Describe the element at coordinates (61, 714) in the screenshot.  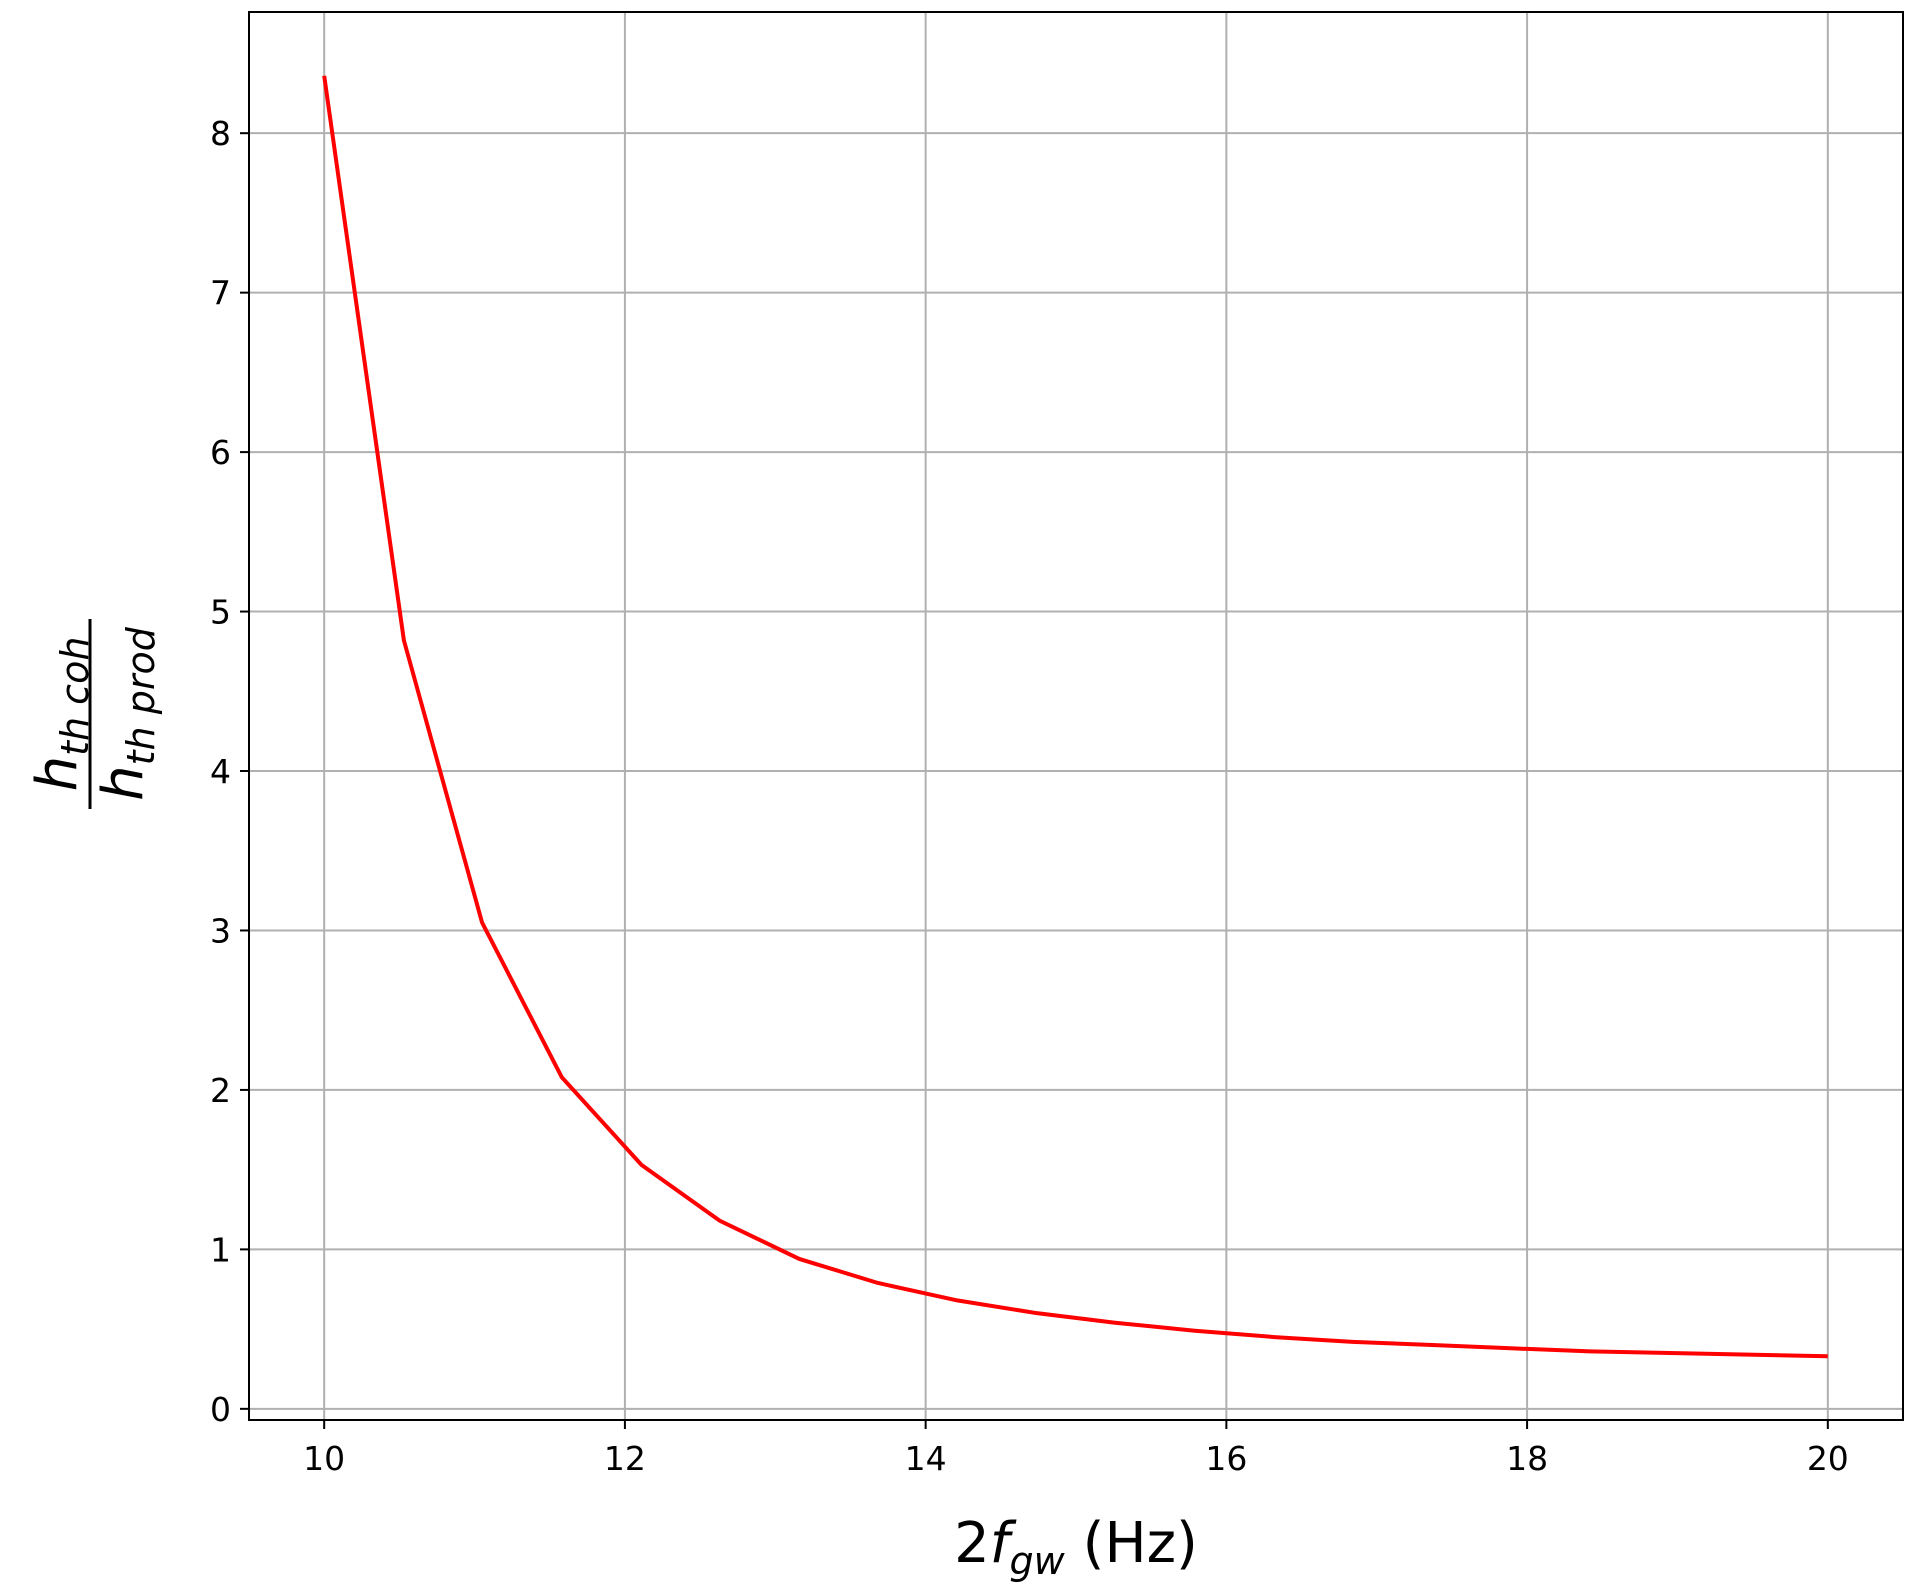
I see `y-label-num: hth coh` at that location.